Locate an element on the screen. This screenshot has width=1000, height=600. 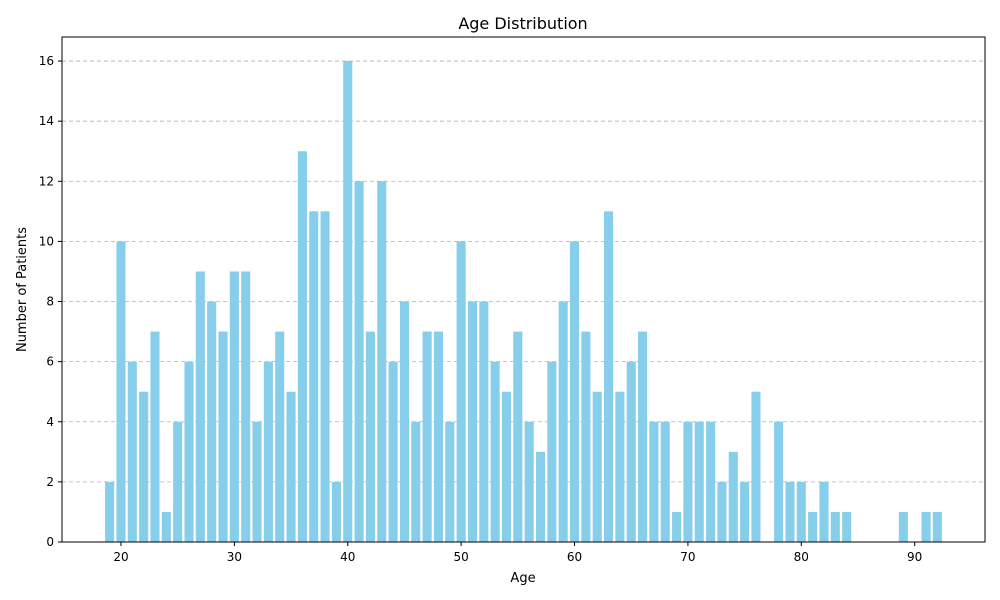
y-tick-label: 6 is located at coordinates (50, 362).